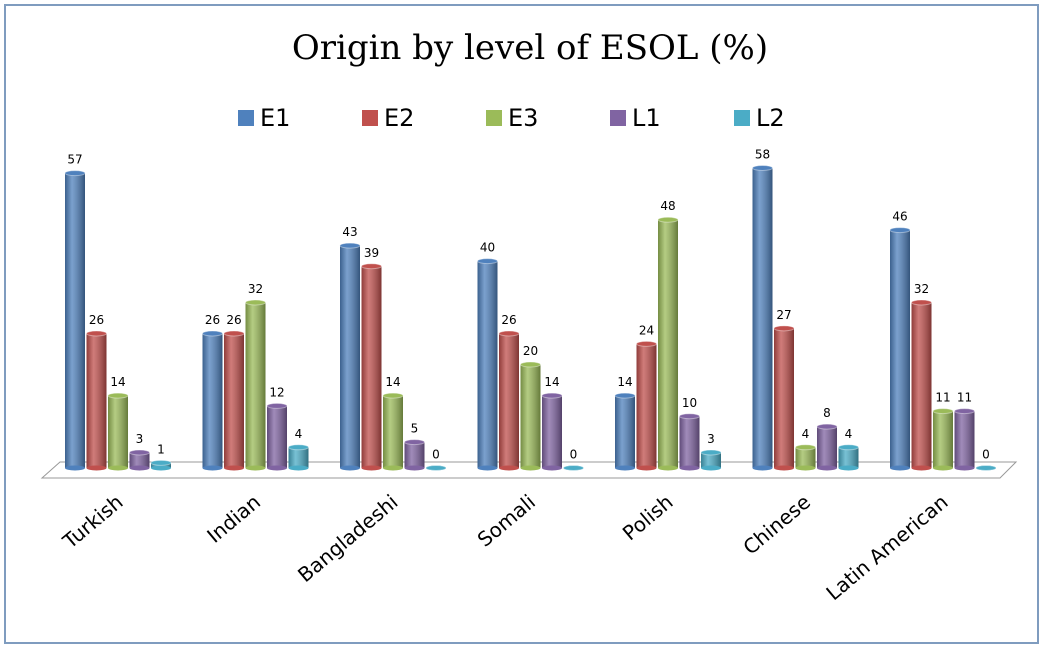  What do you see at coordinates (667, 206) in the screenshot?
I see `data-label: 48` at bounding box center [667, 206].